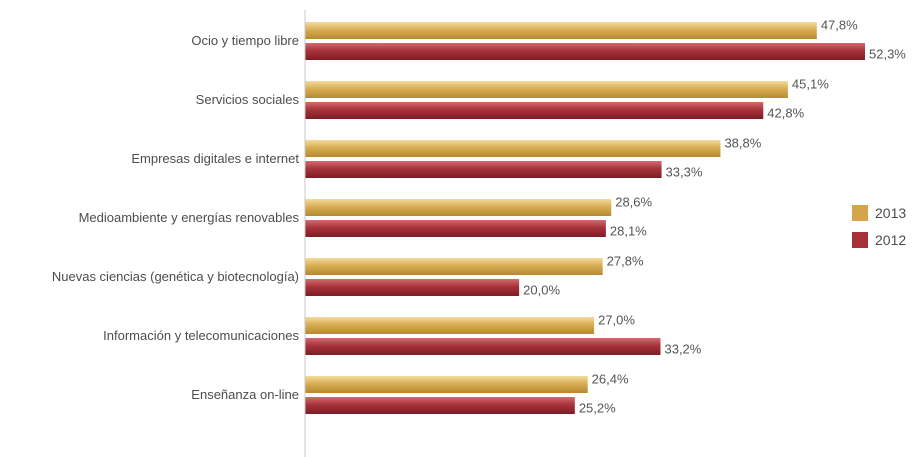  What do you see at coordinates (597, 408) in the screenshot?
I see `value-label: 25,2%` at bounding box center [597, 408].